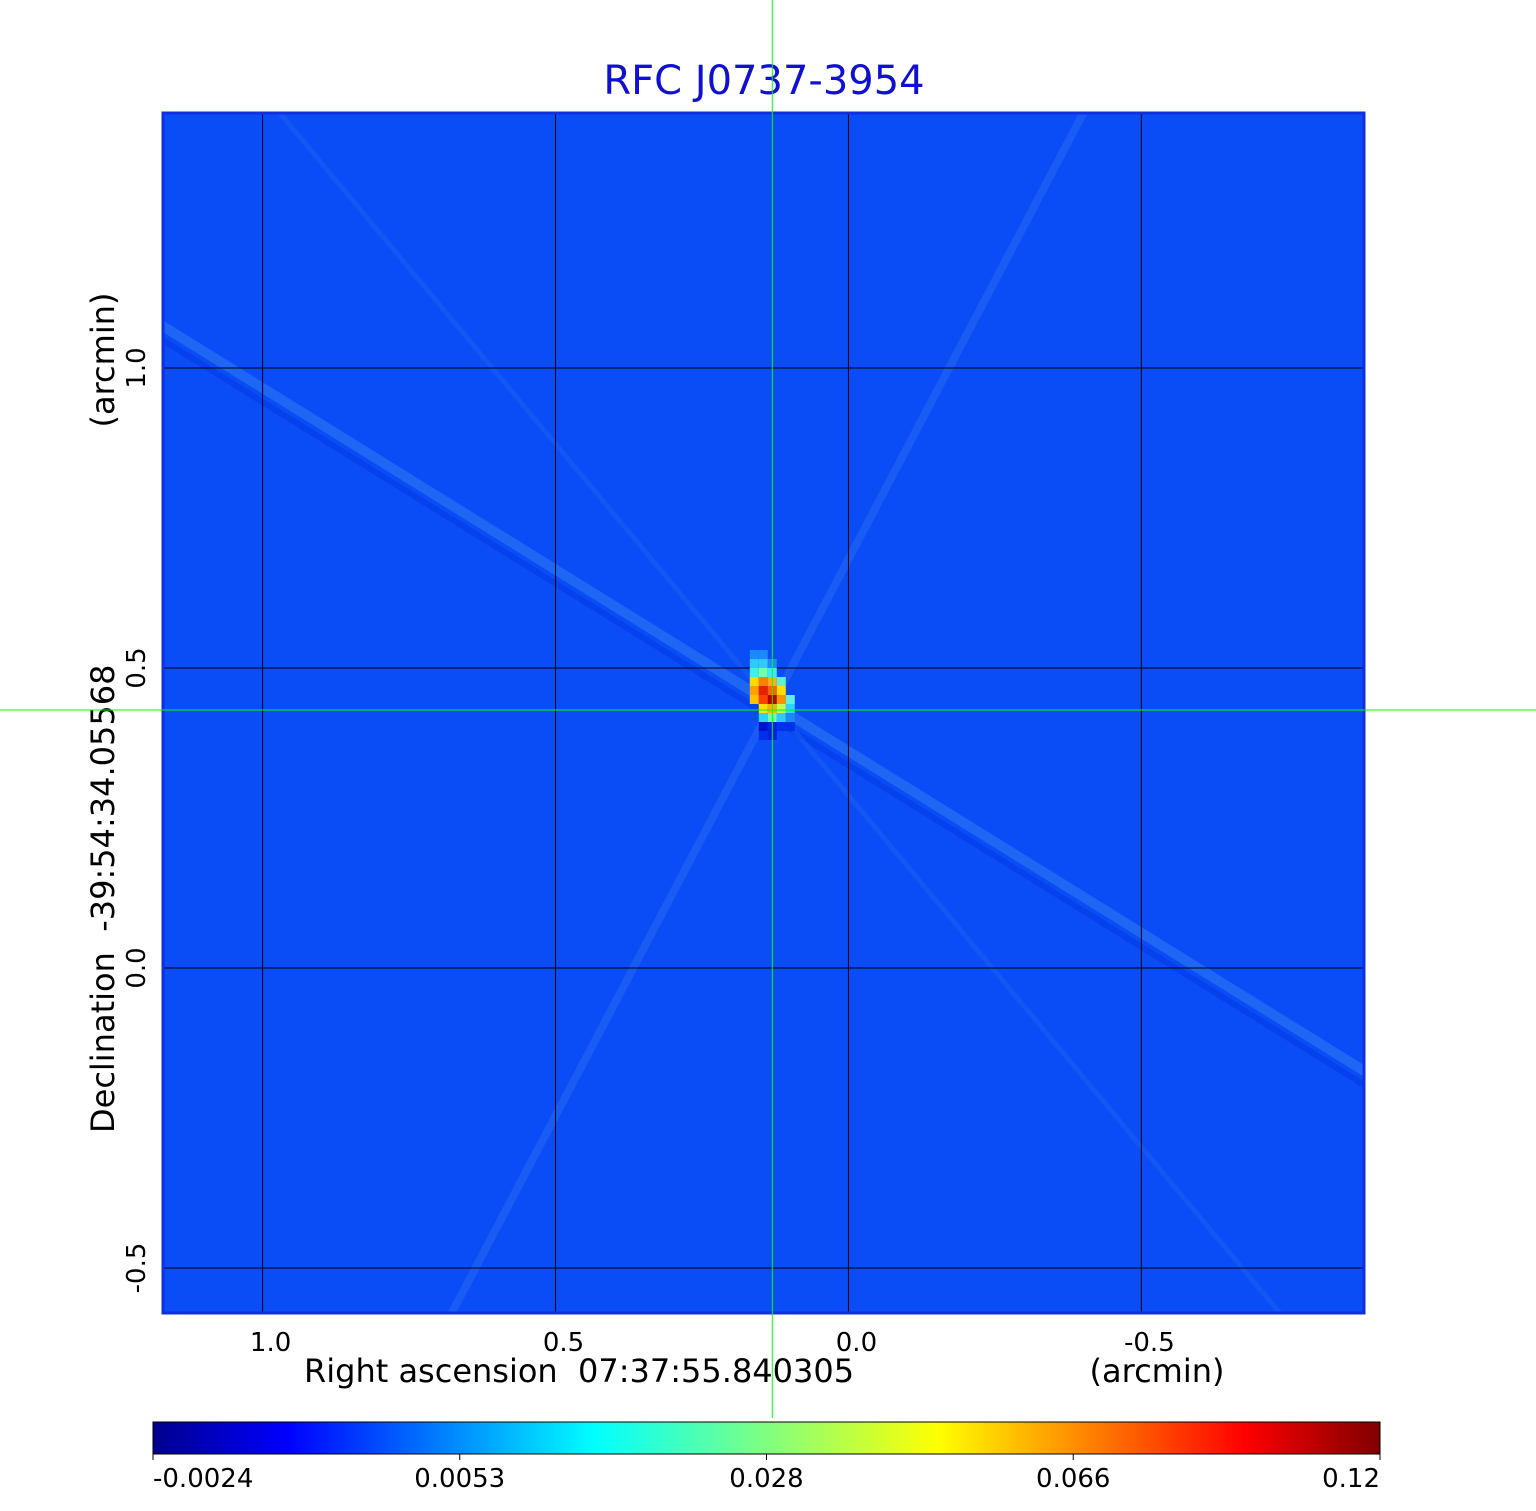 This screenshot has height=1511, width=1536. I want to click on x-tick-labels: 1.0 0.5 0.0 -0.5, so click(712, 1343).